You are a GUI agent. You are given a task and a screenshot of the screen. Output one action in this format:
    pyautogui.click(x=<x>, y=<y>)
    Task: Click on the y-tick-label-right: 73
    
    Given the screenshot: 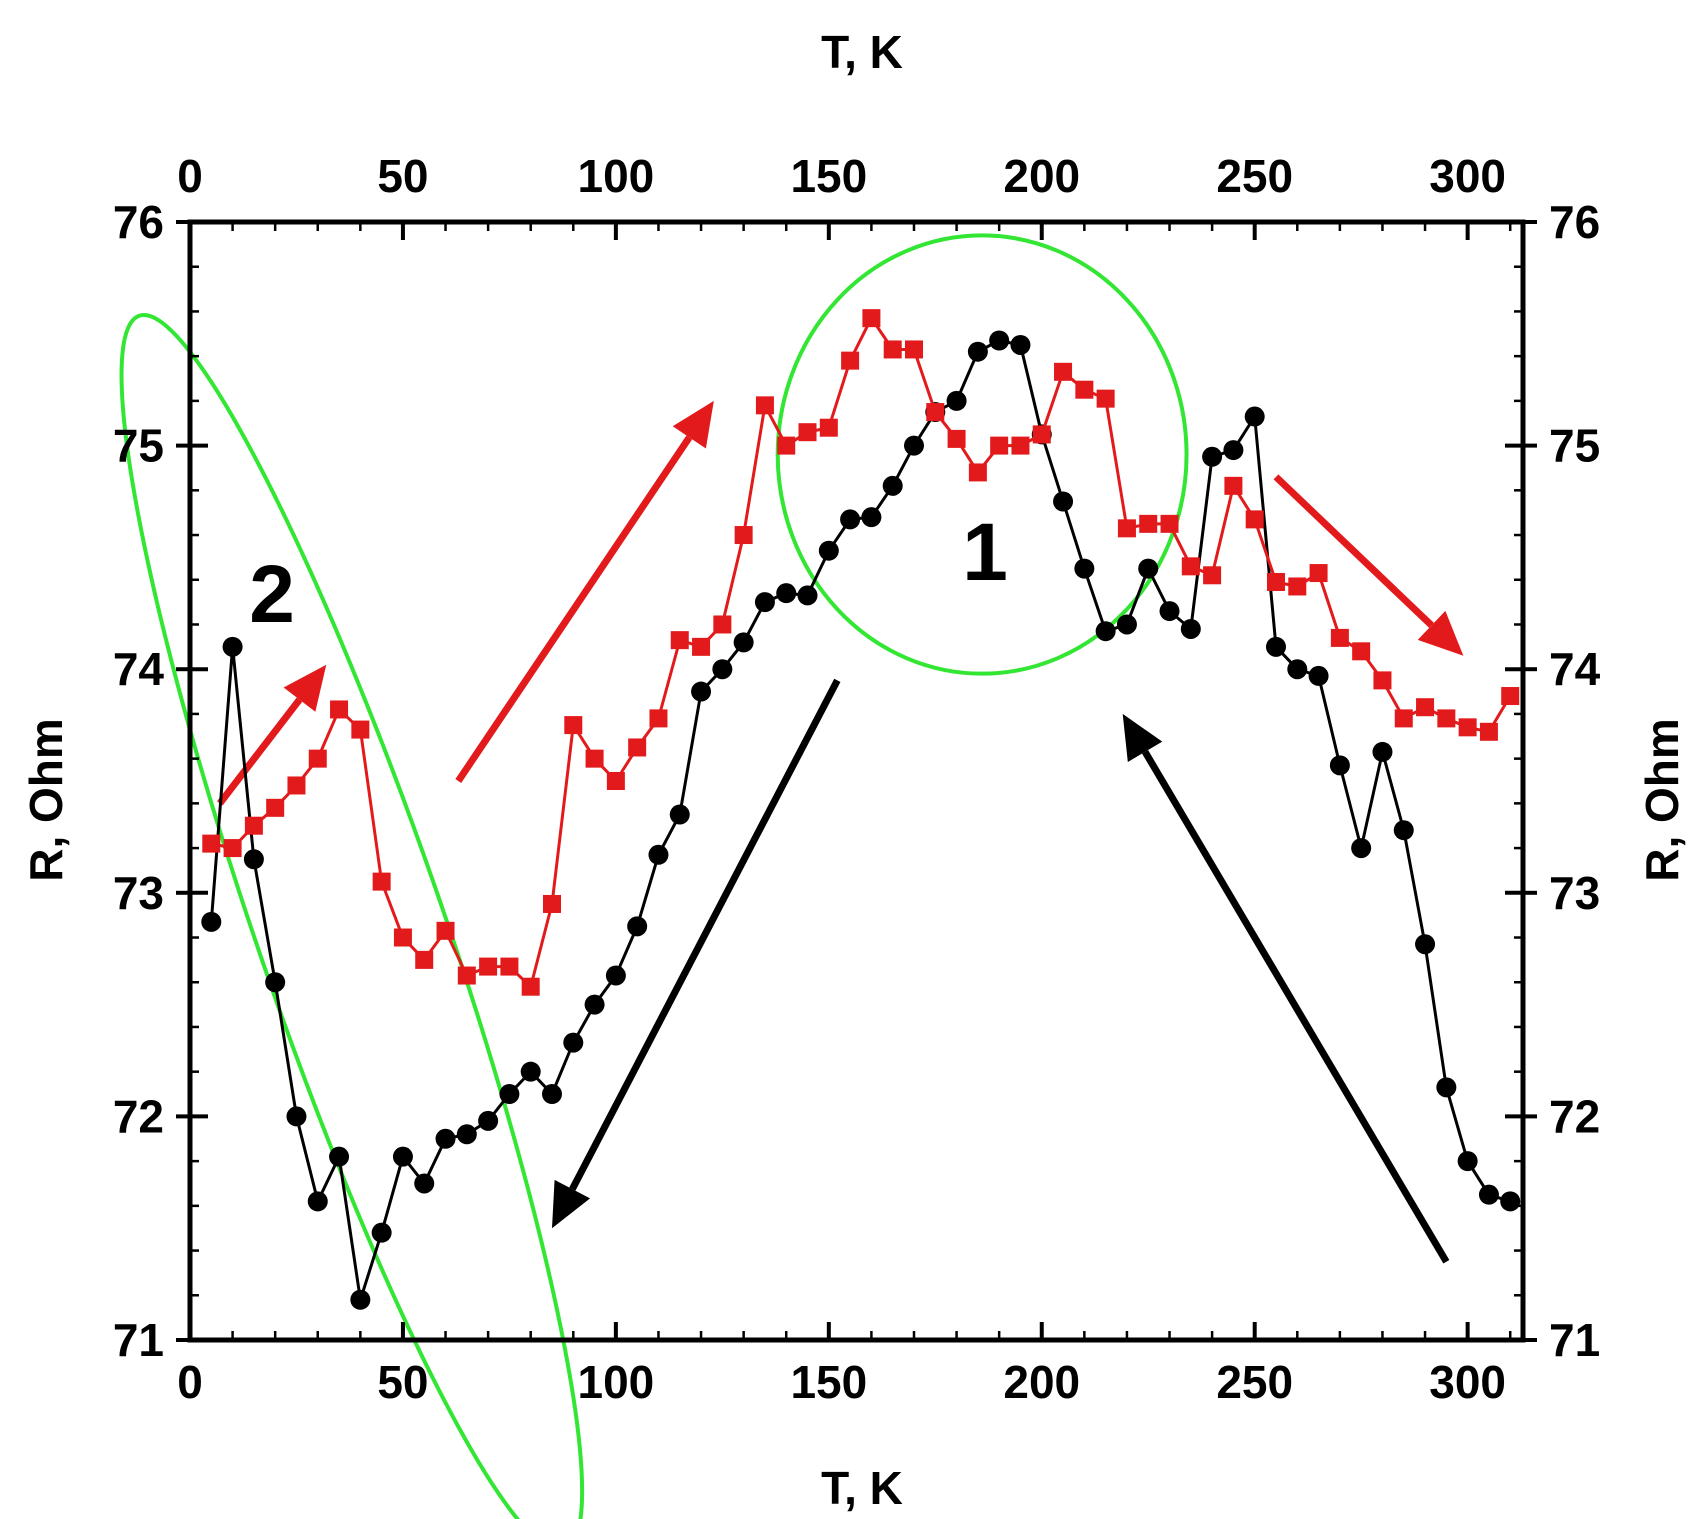 What is the action you would take?
    pyautogui.click(x=1574, y=893)
    